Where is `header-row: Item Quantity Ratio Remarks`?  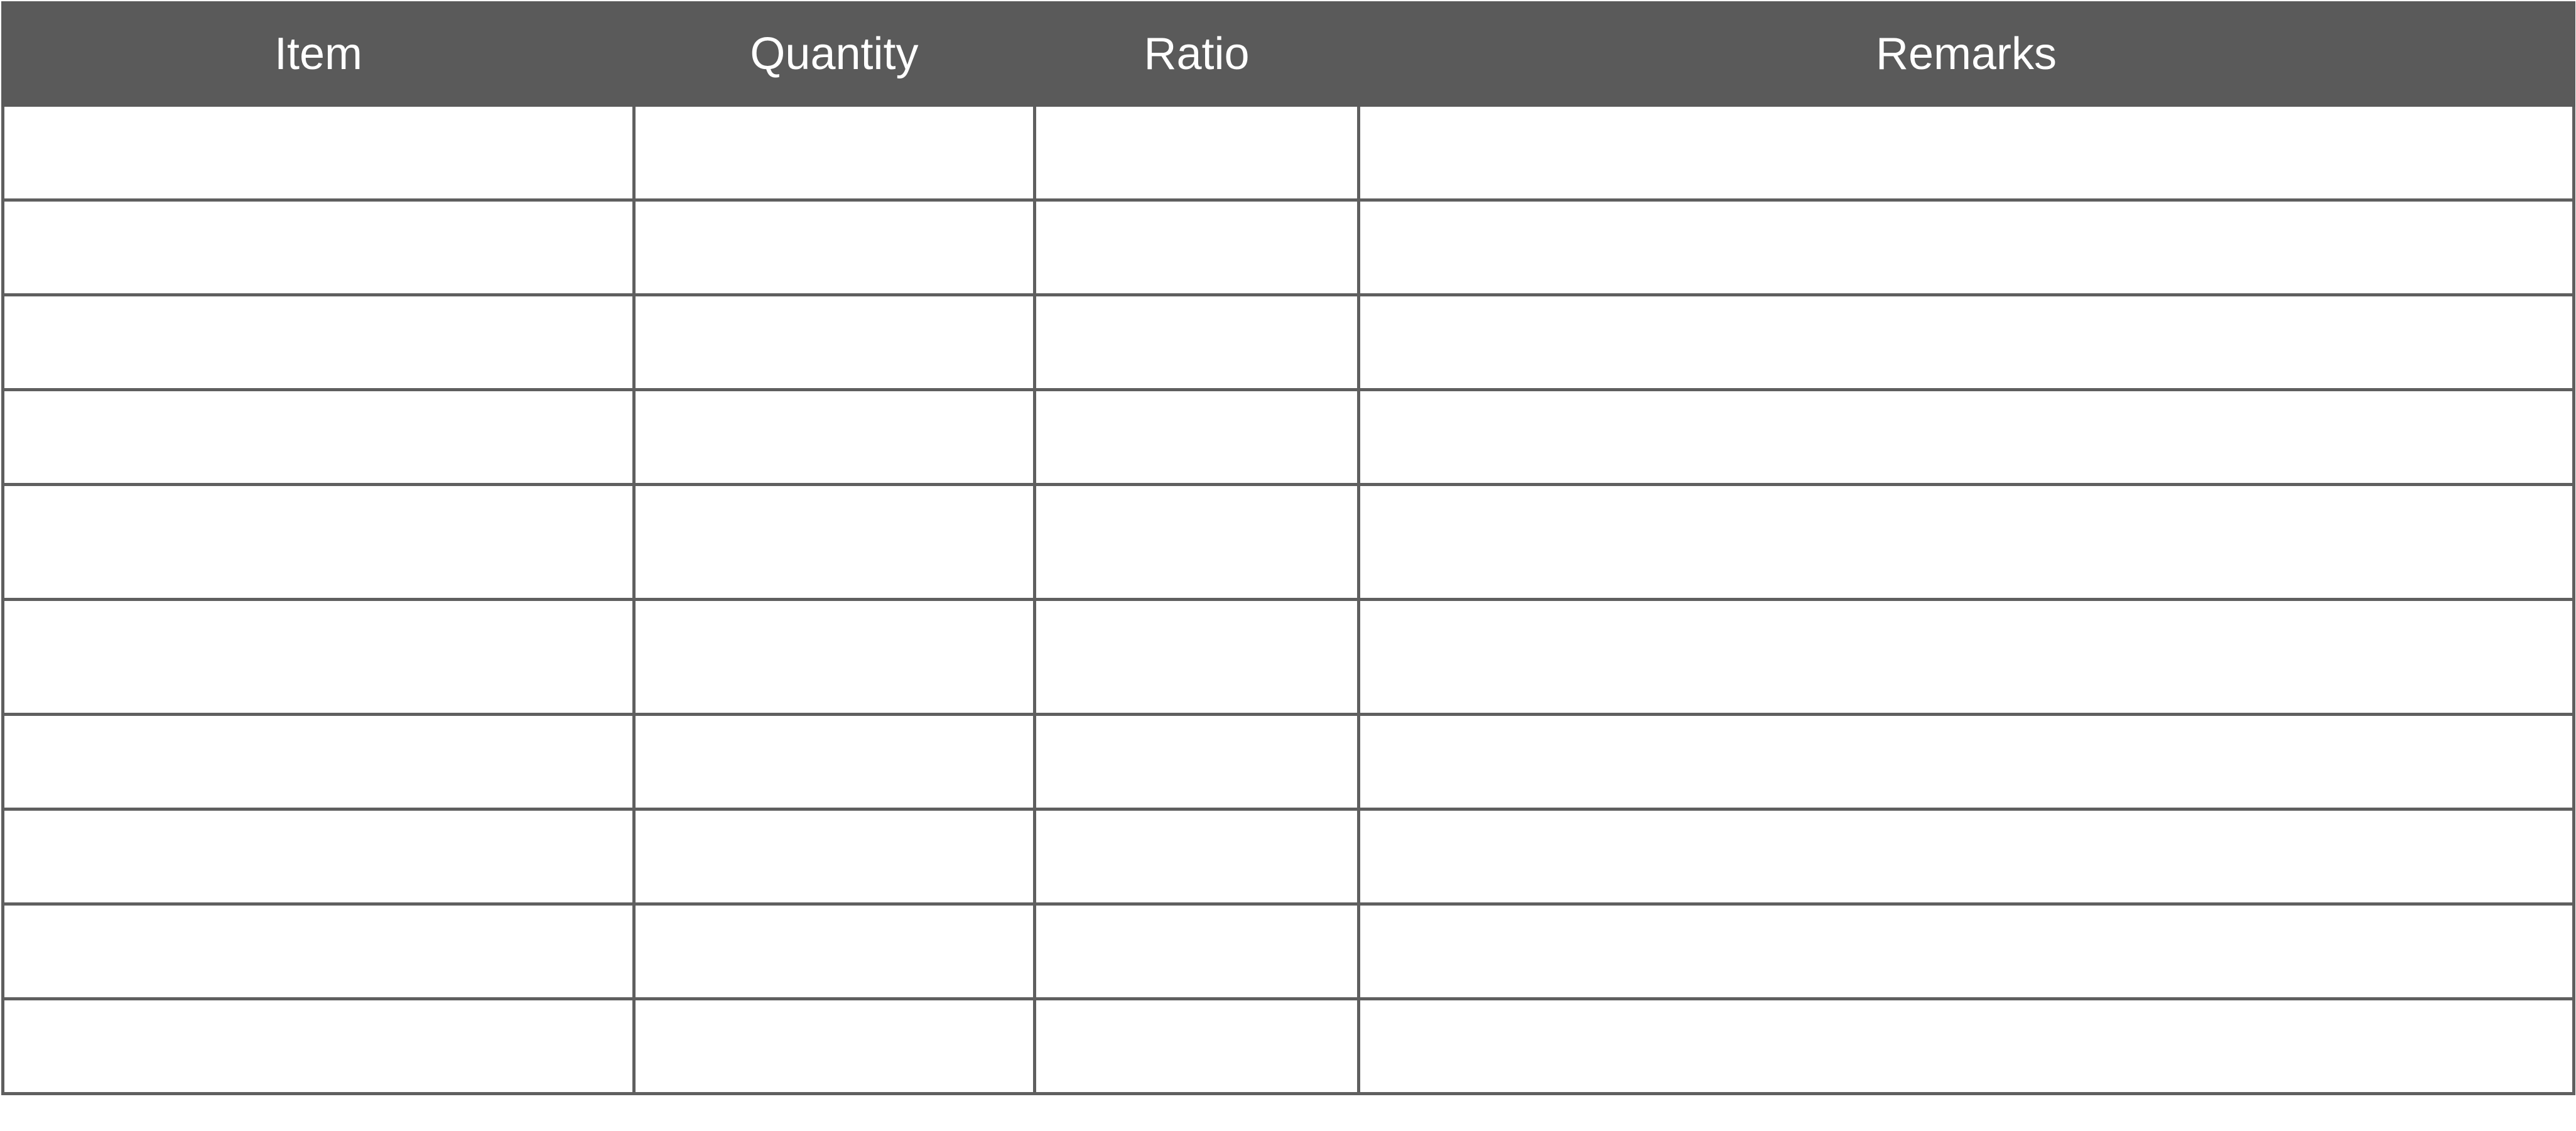 header-row: Item Quantity Ratio Remarks is located at coordinates (1288, 54).